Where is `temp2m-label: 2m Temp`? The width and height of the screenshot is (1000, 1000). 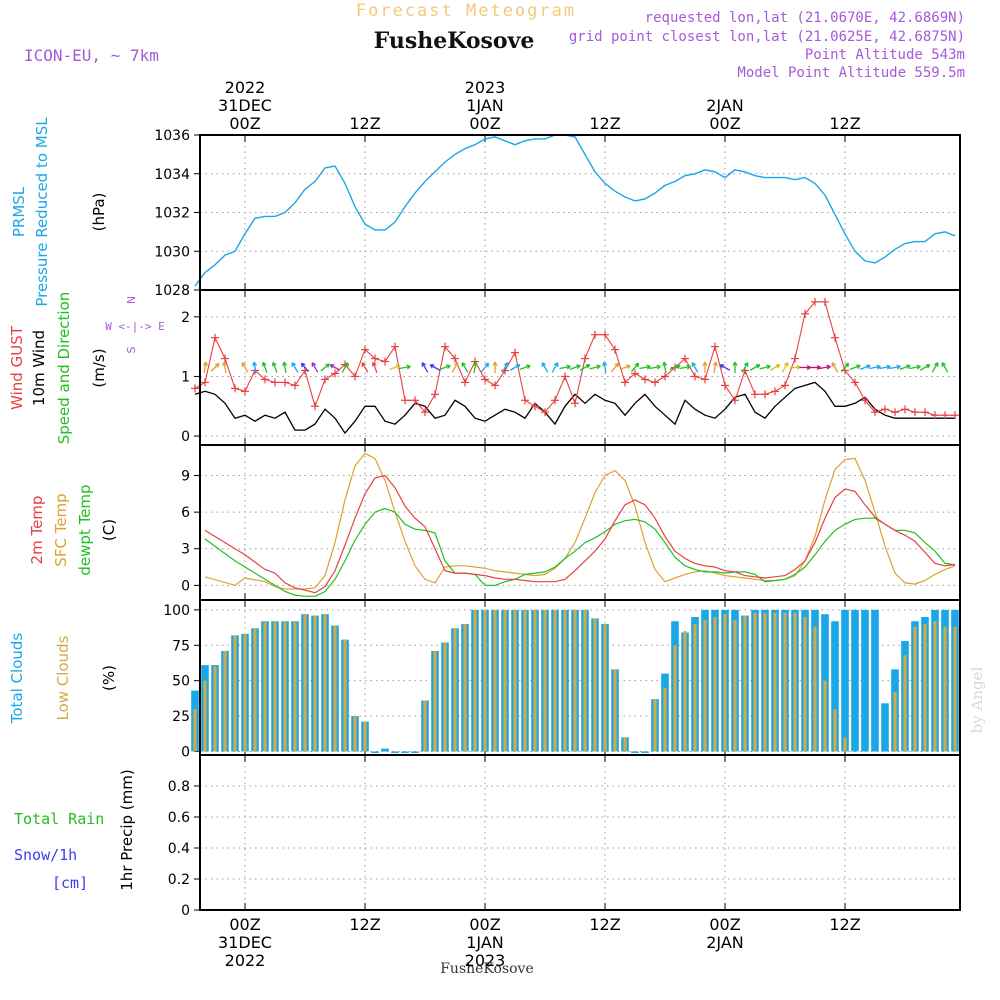 temp2m-label: 2m Temp is located at coordinates (37, 530).